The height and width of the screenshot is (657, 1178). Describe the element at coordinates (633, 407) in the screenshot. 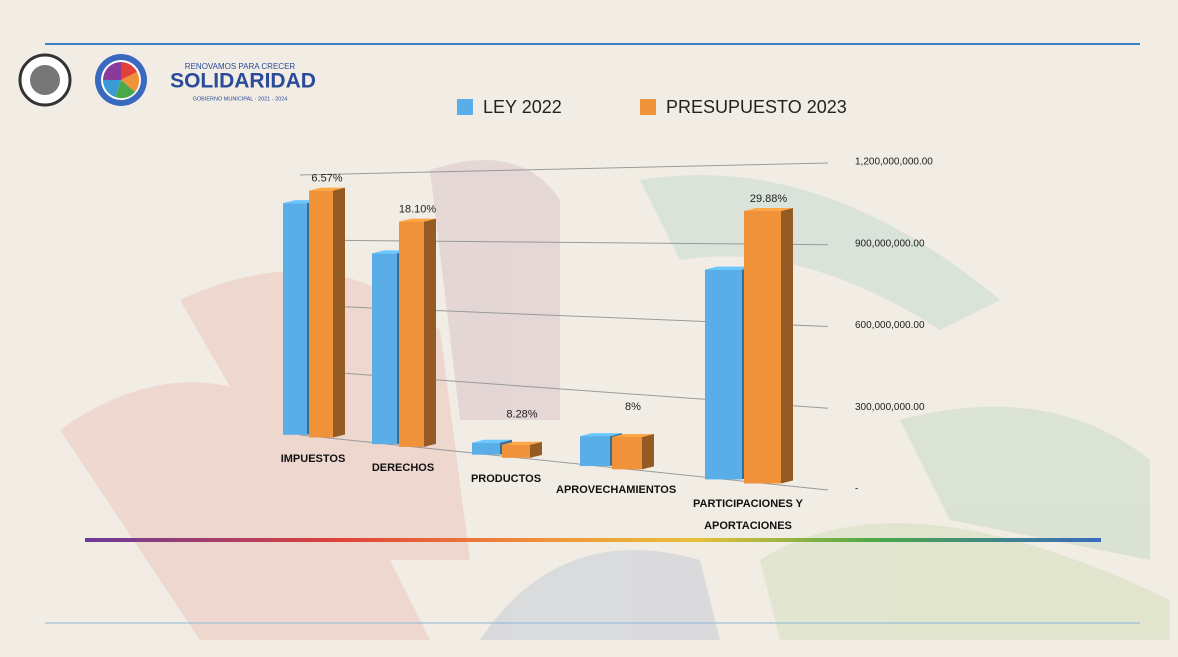

I see `annotation: 8%` at that location.